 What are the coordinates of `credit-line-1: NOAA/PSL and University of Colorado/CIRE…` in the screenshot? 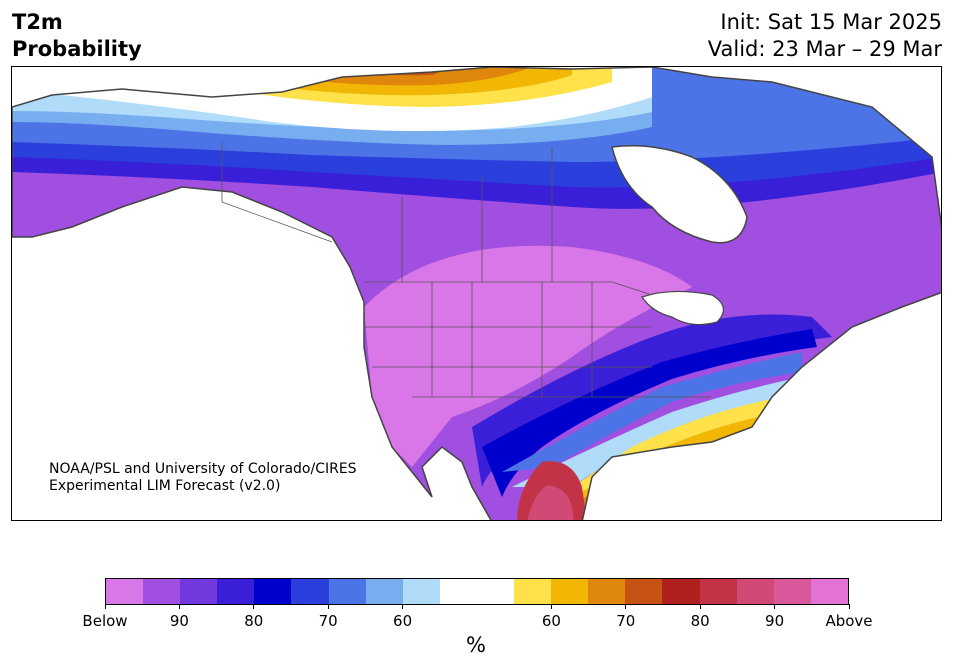 It's located at (203, 469).